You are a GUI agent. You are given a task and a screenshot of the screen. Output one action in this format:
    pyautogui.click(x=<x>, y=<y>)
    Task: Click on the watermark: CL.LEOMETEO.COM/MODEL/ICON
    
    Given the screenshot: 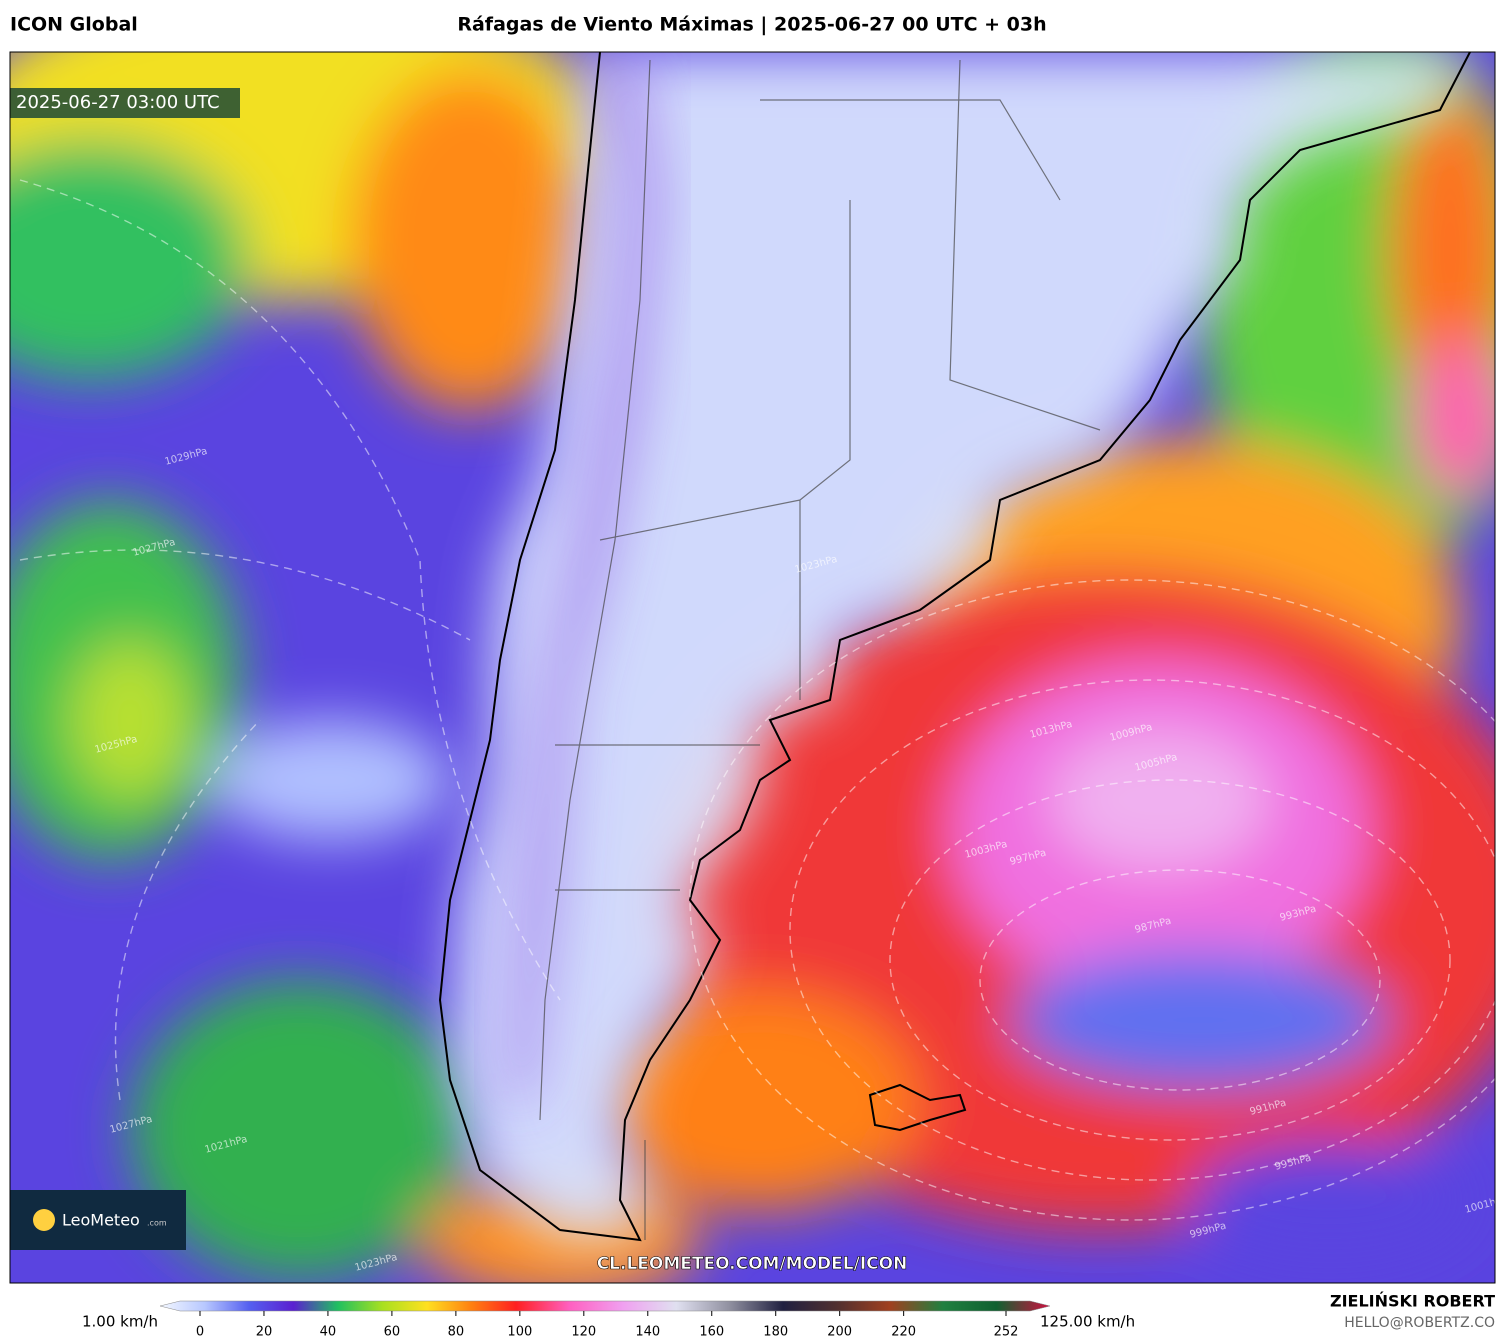 What is the action you would take?
    pyautogui.click(x=752, y=1264)
    